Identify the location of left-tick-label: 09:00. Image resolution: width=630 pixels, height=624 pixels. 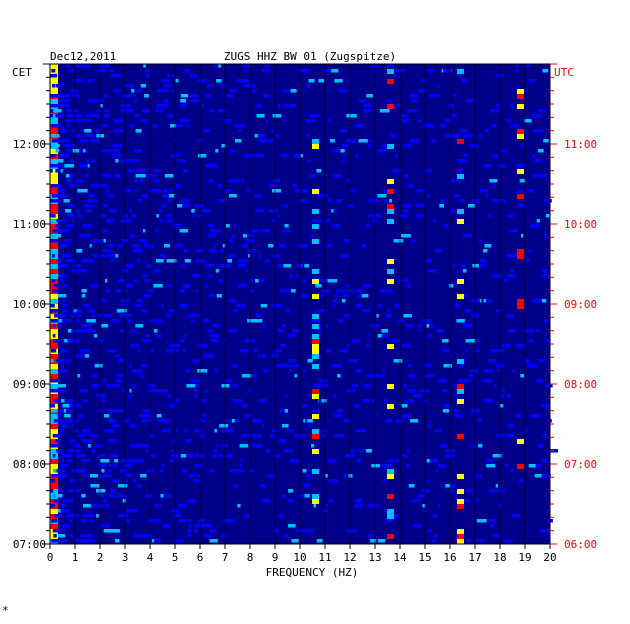
(29, 384).